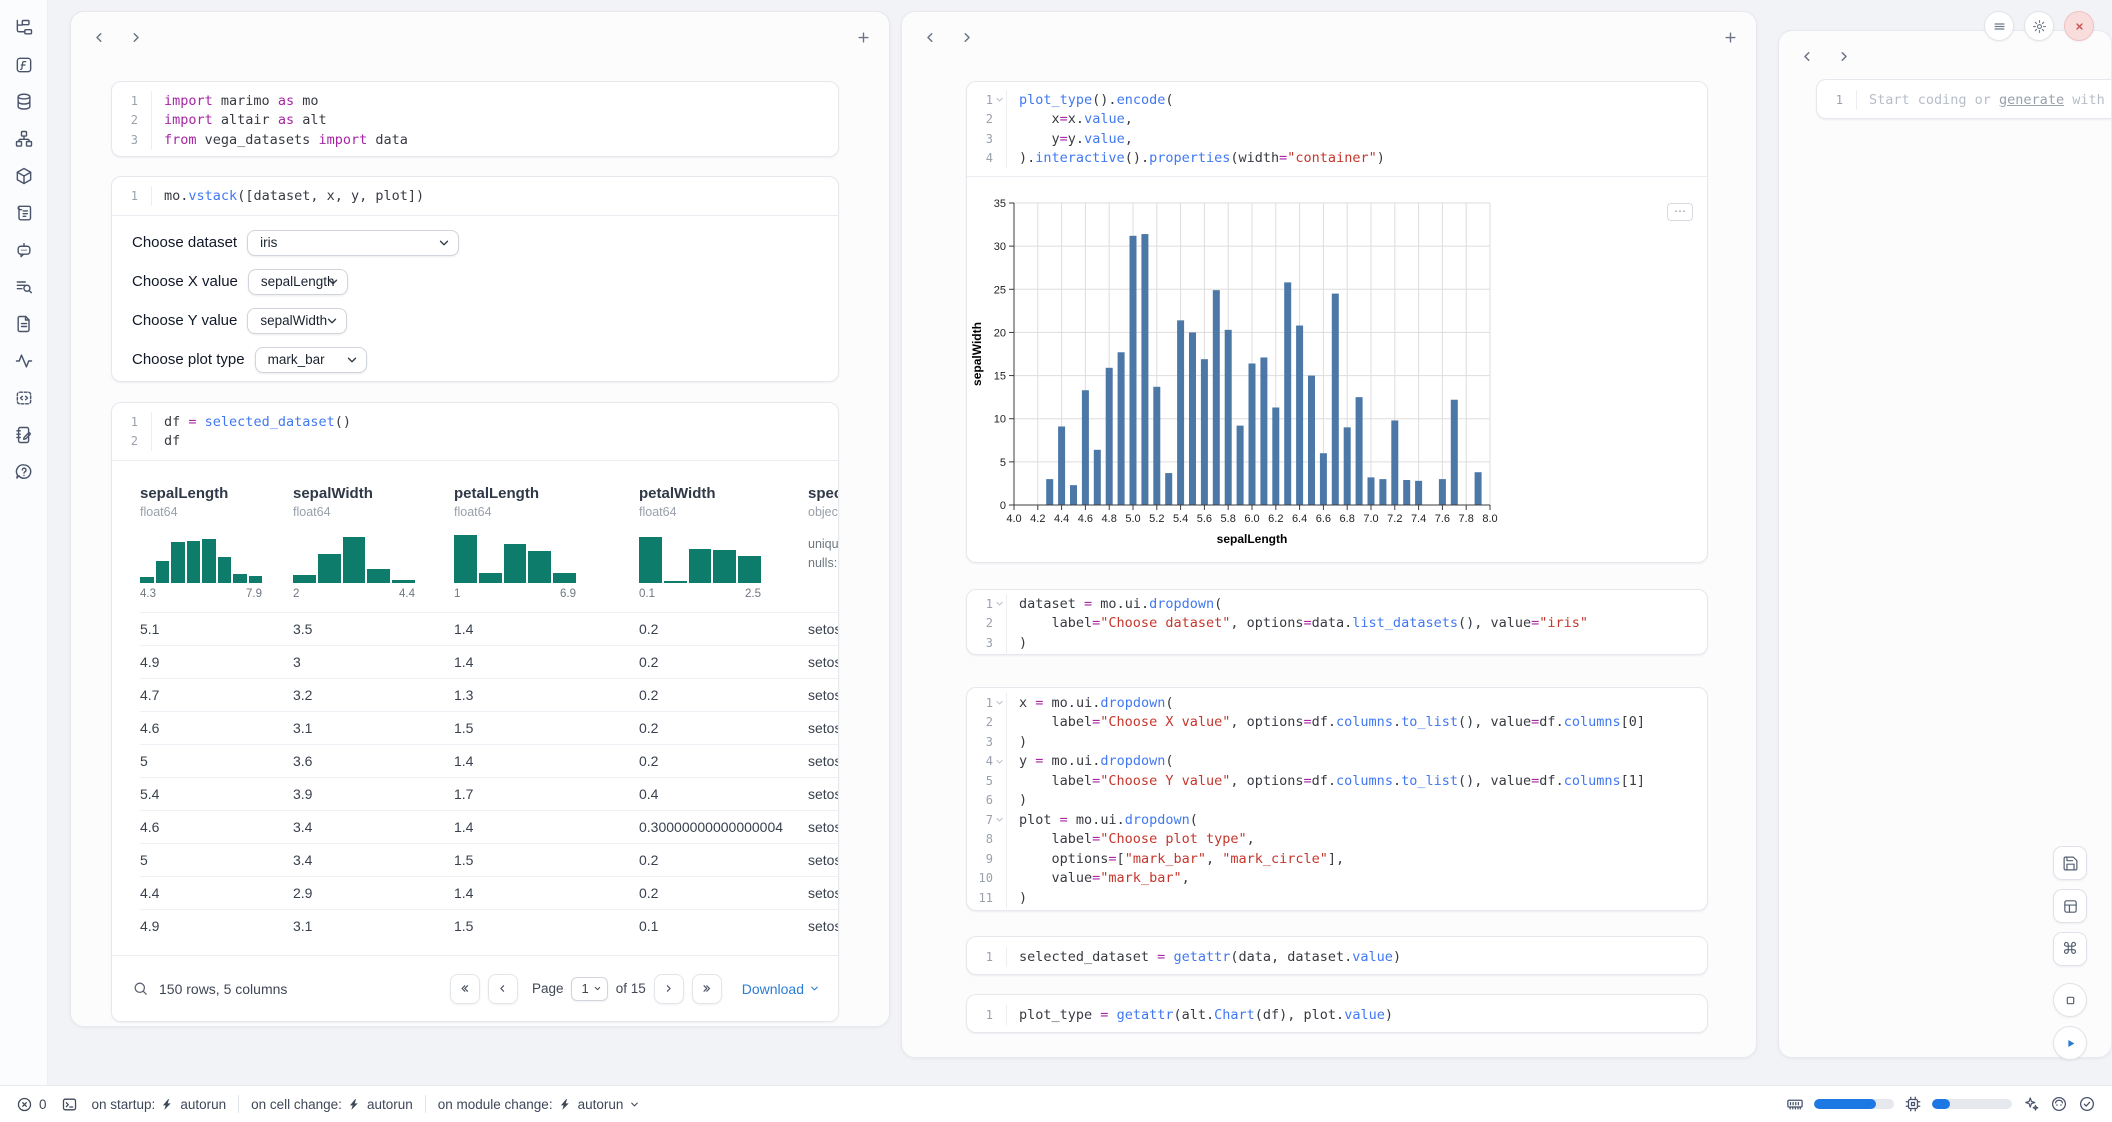  Describe the element at coordinates (310, 359) in the screenshot. I see `dropdown-choose-plot-type: mark_bar` at that location.